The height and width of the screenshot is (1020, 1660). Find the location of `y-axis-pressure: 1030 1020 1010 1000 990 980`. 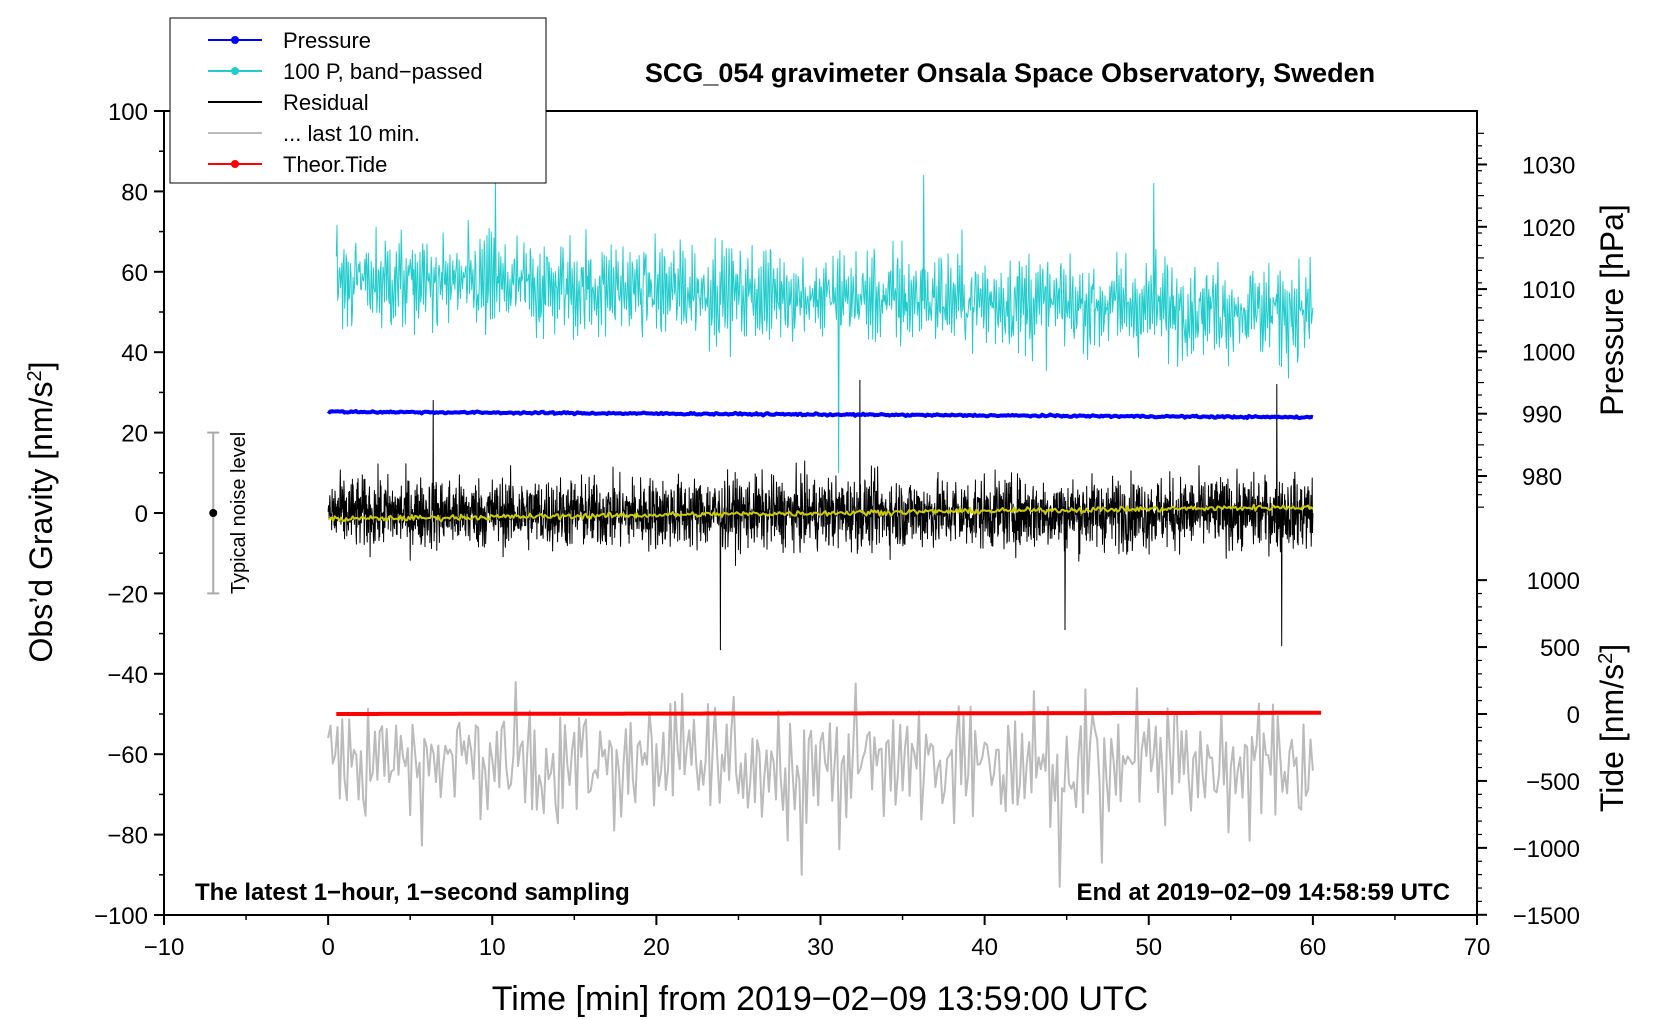

y-axis-pressure: 1030 1020 1010 1000 990 980 is located at coordinates (1526, 320).